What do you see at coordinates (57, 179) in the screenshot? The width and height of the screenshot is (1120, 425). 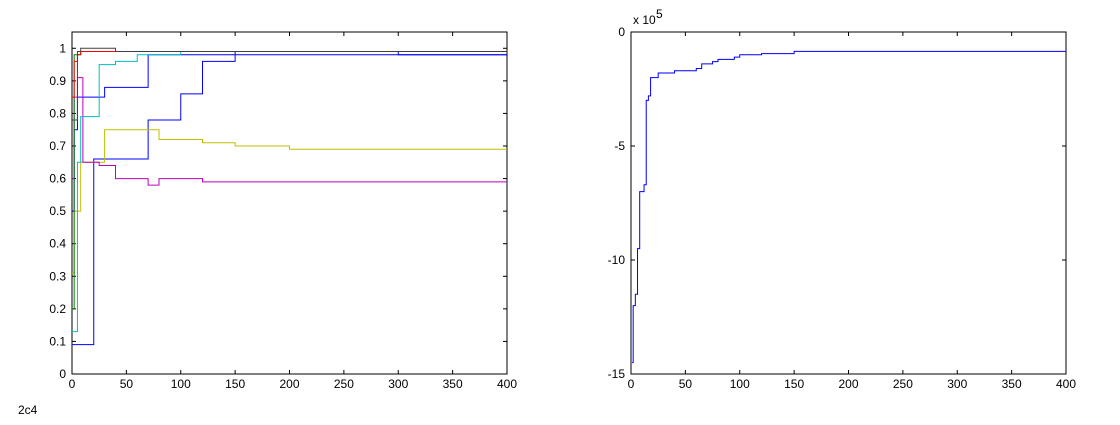 I see `y-tick-label: 0.6` at bounding box center [57, 179].